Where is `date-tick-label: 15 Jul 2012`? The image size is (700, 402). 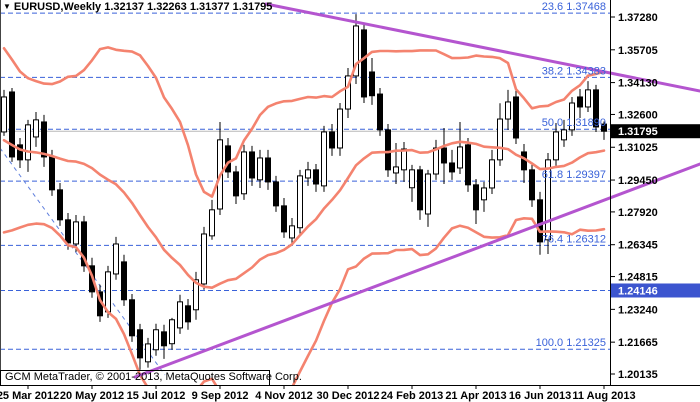
date-tick-label: 15 Jul 2012 is located at coordinates (156, 396).